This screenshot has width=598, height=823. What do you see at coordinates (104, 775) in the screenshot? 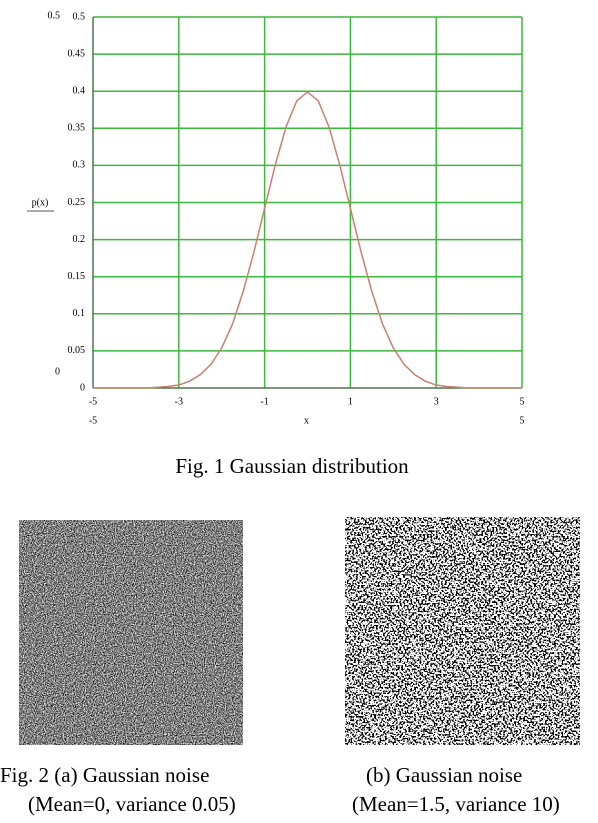
I see `caption: Fig. 2 (a) Gaussian noise` at bounding box center [104, 775].